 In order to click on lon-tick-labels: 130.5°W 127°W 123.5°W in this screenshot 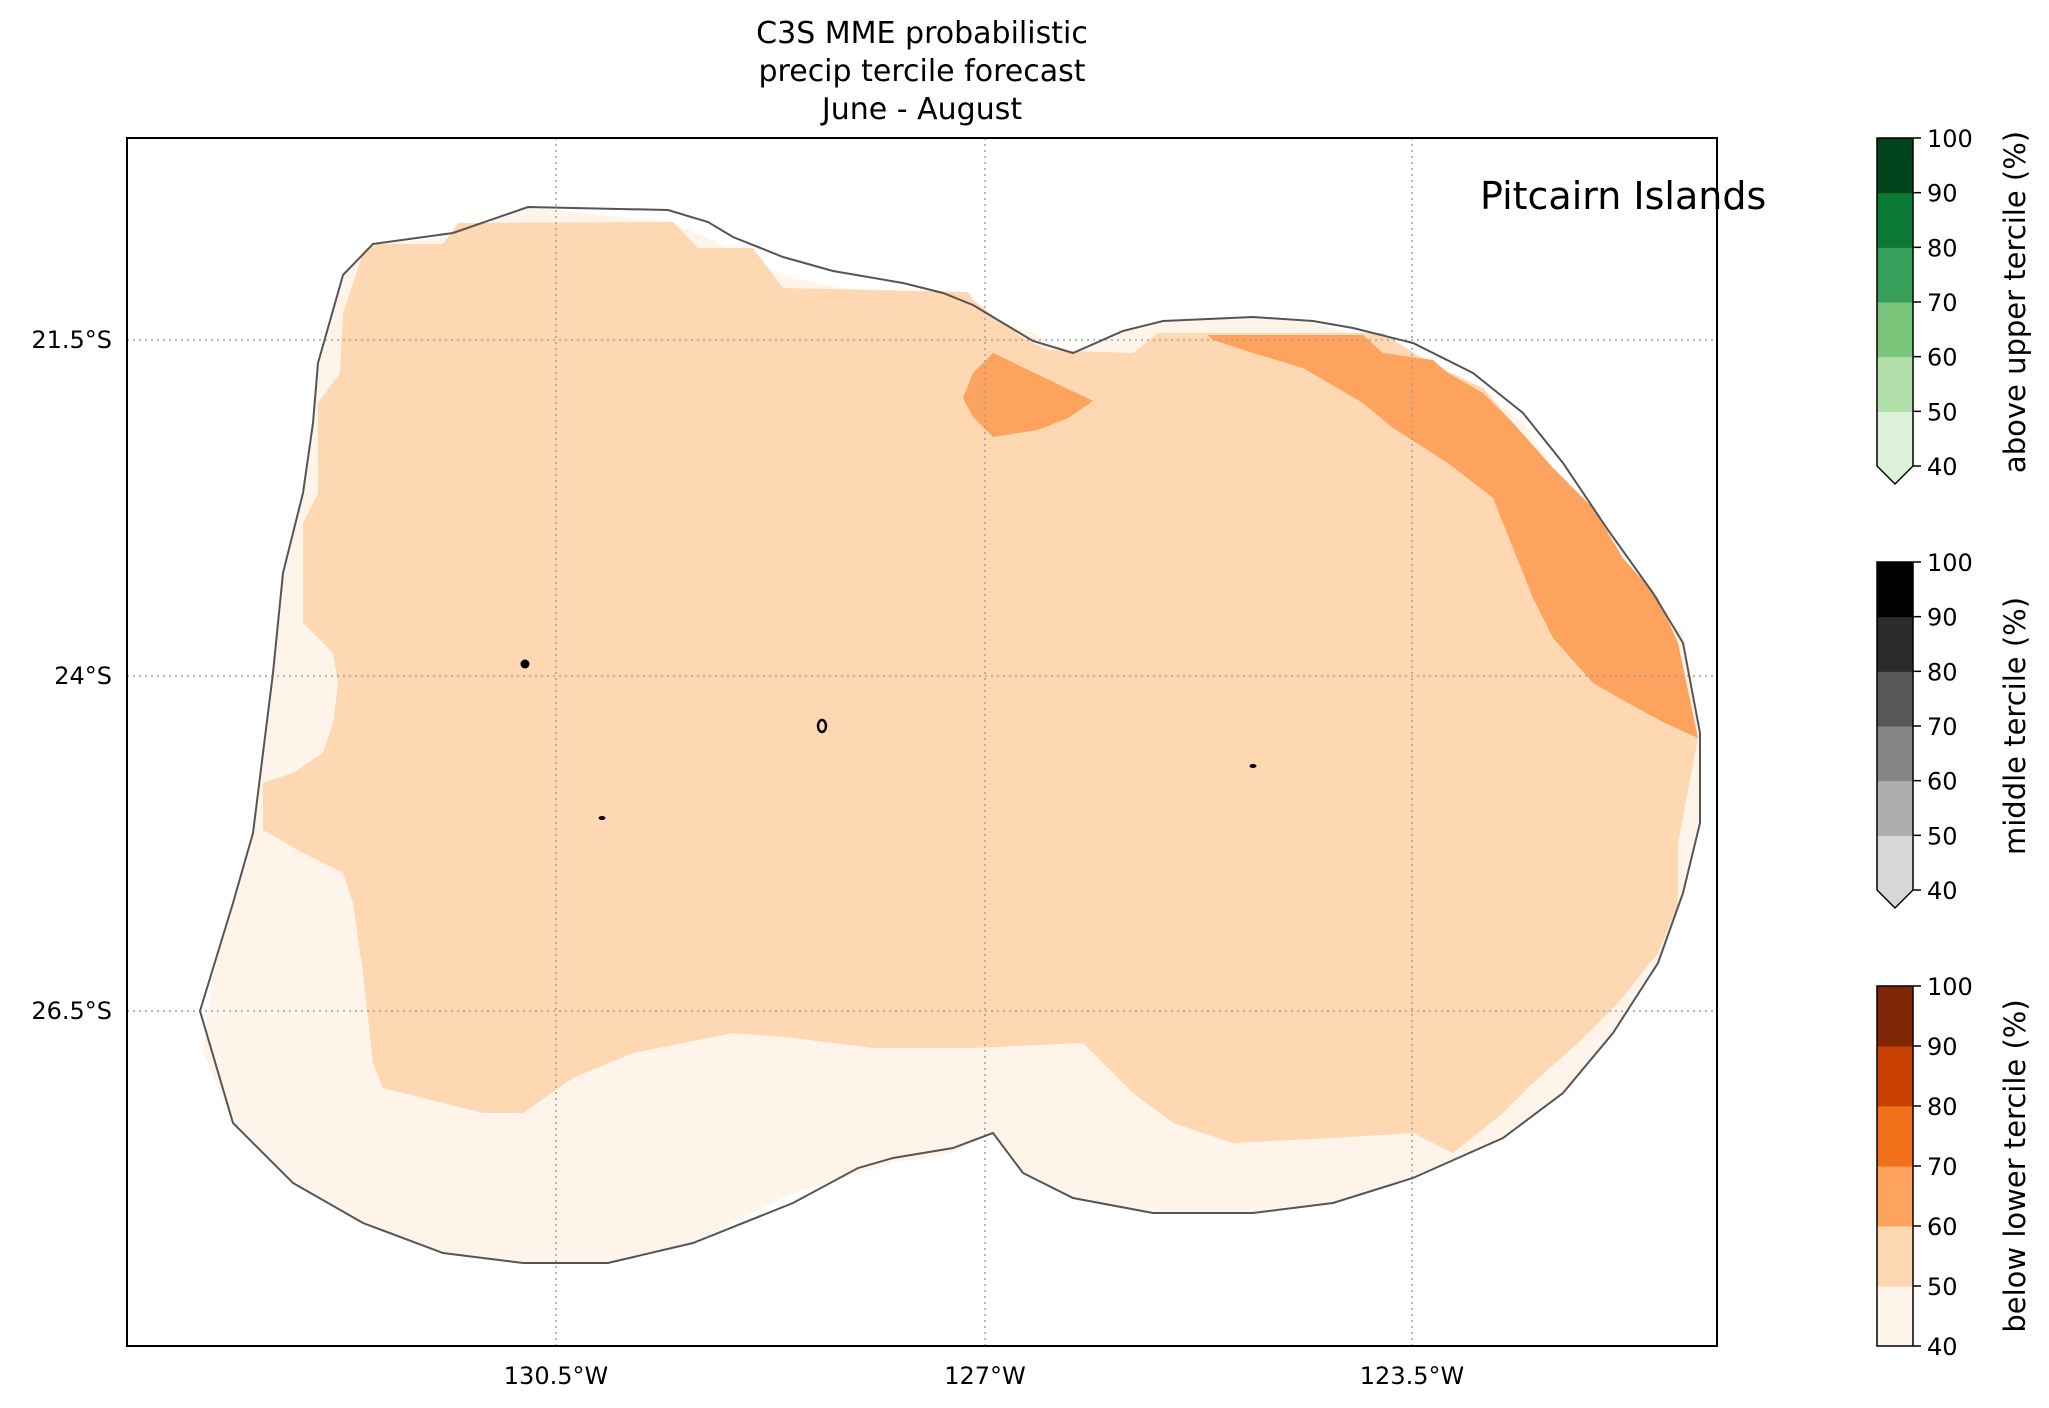, I will do `click(984, 1376)`.